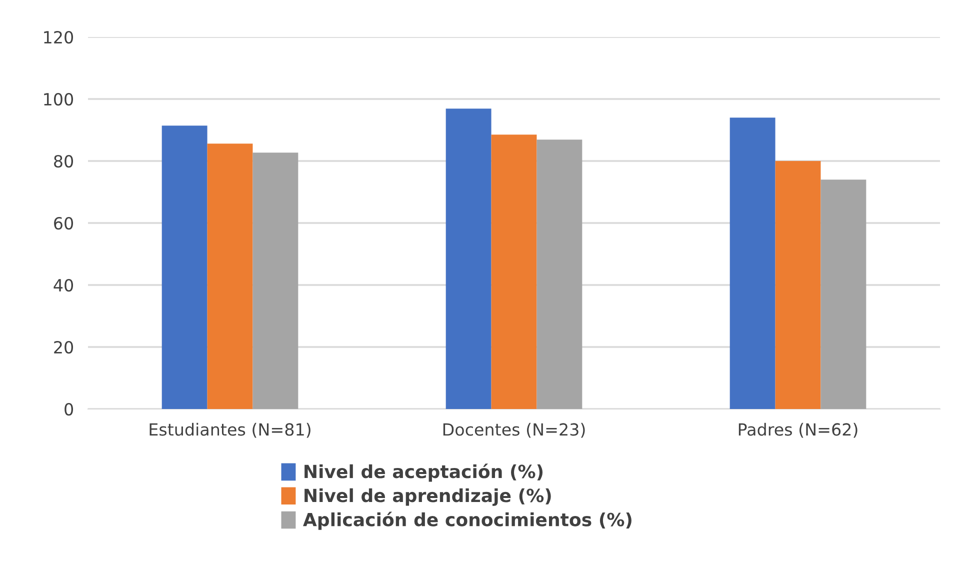 The height and width of the screenshot is (582, 960). I want to click on x-tick-label: Docentes (N=23), so click(514, 430).